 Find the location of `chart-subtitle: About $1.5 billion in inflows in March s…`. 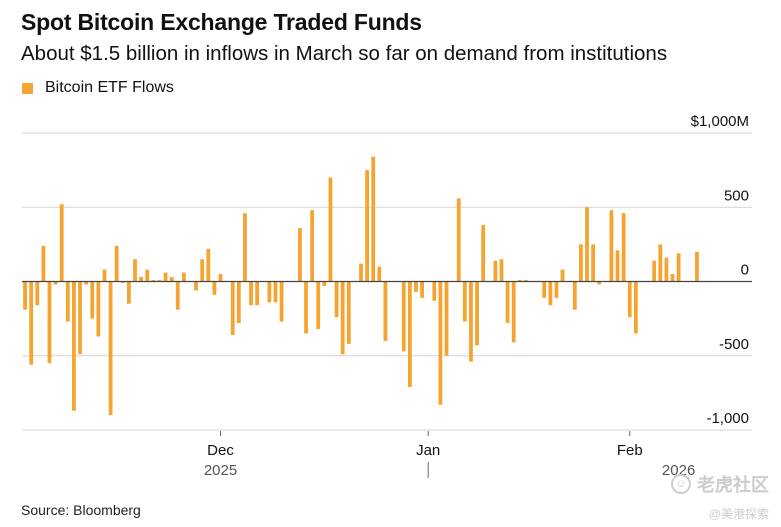

chart-subtitle: About $1.5 billion in inflows in March s… is located at coordinates (344, 53).